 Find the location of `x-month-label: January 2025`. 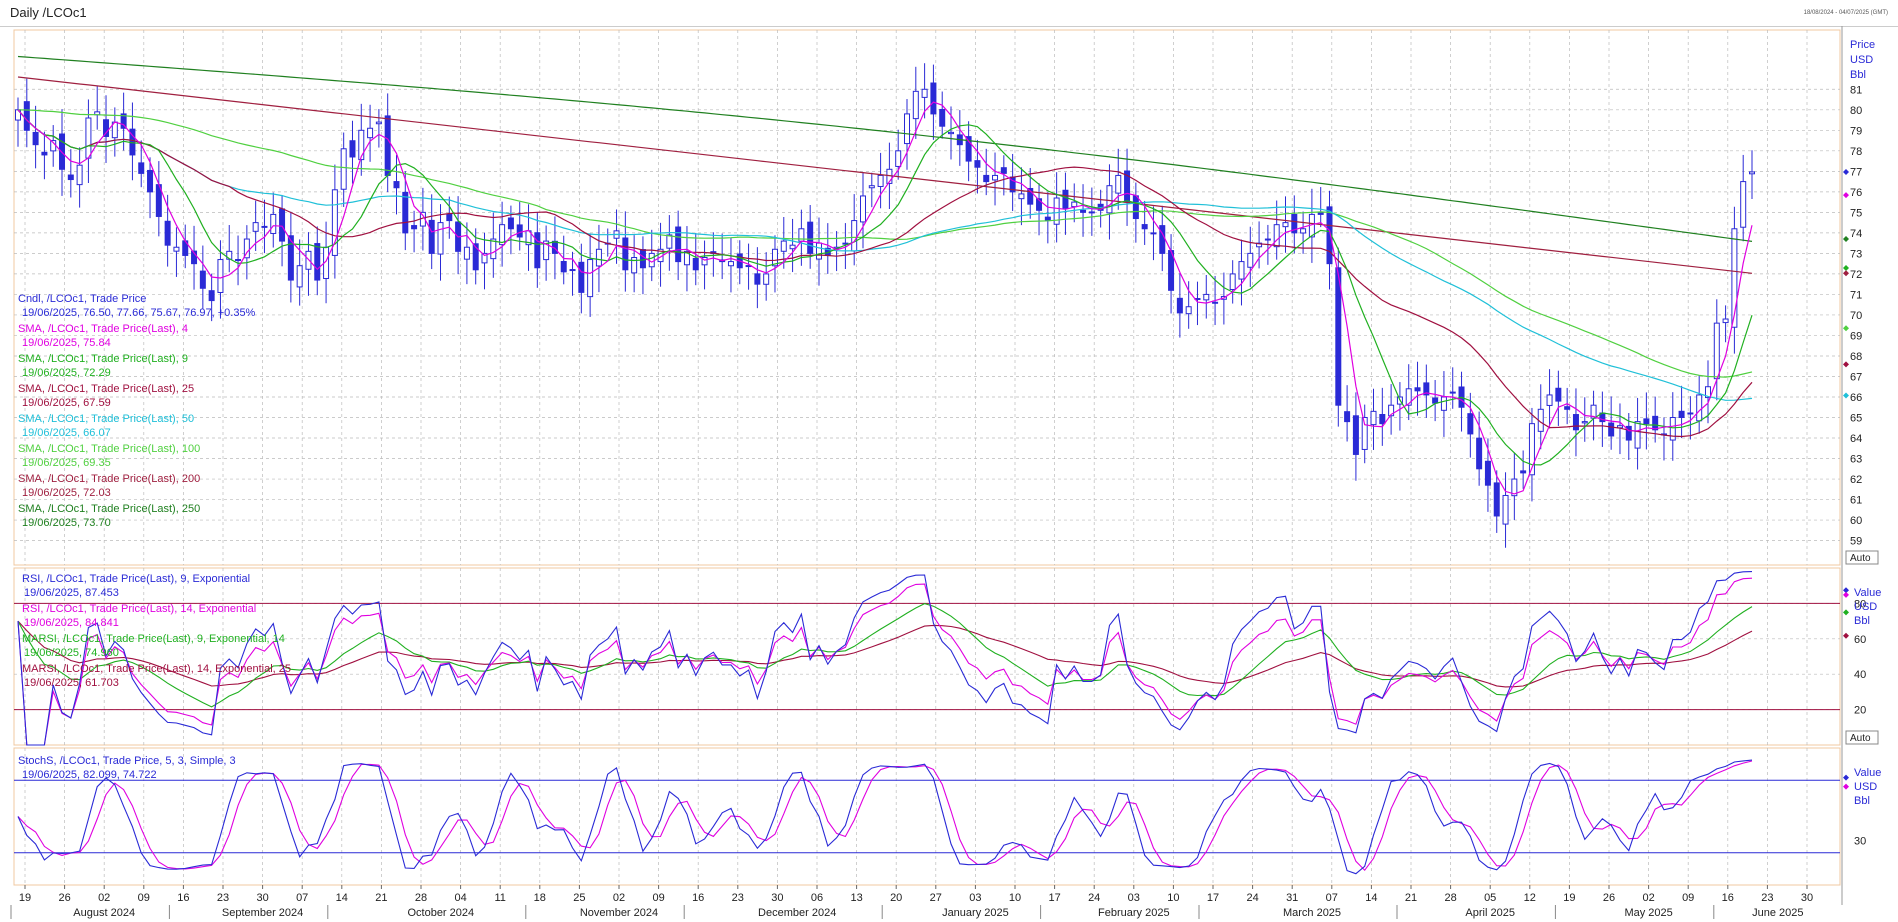

x-month-label: January 2025 is located at coordinates (975, 913).